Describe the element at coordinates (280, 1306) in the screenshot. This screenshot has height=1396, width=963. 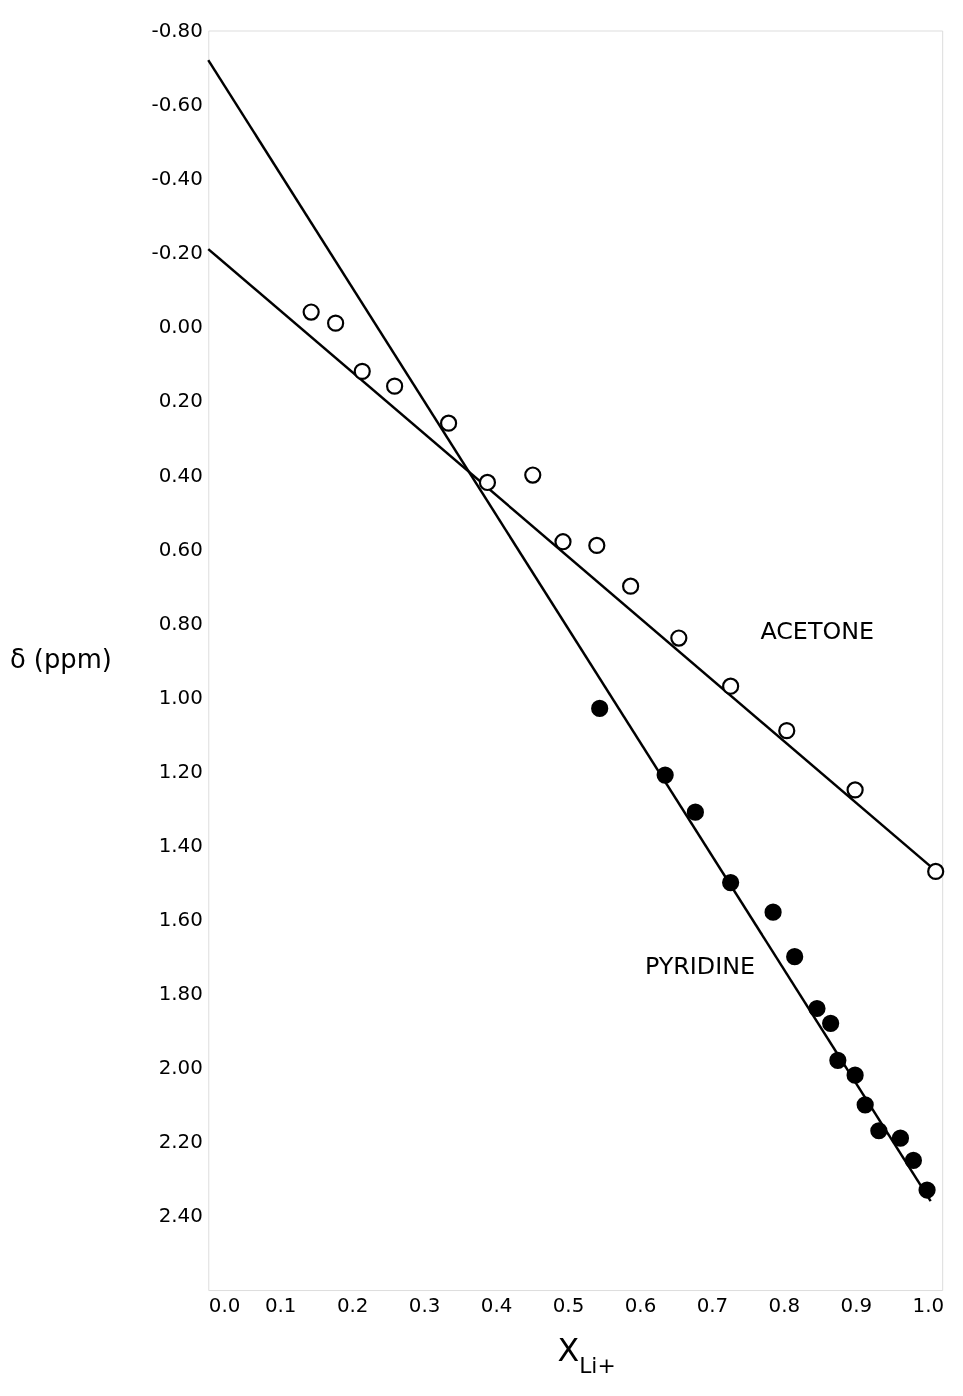
I see `x-tick-label: 0.1` at that location.